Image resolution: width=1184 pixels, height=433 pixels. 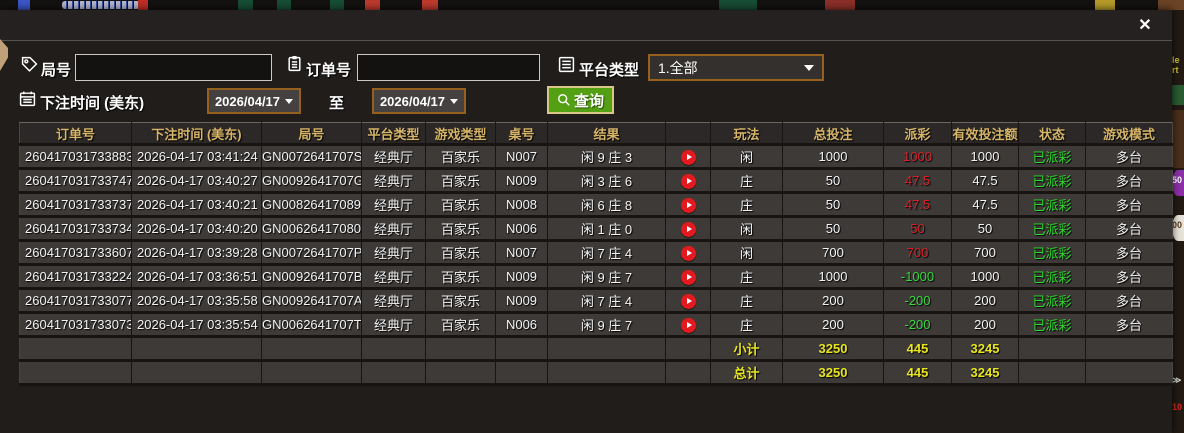 What do you see at coordinates (1145, 25) in the screenshot?
I see `close-icon: ✕` at bounding box center [1145, 25].